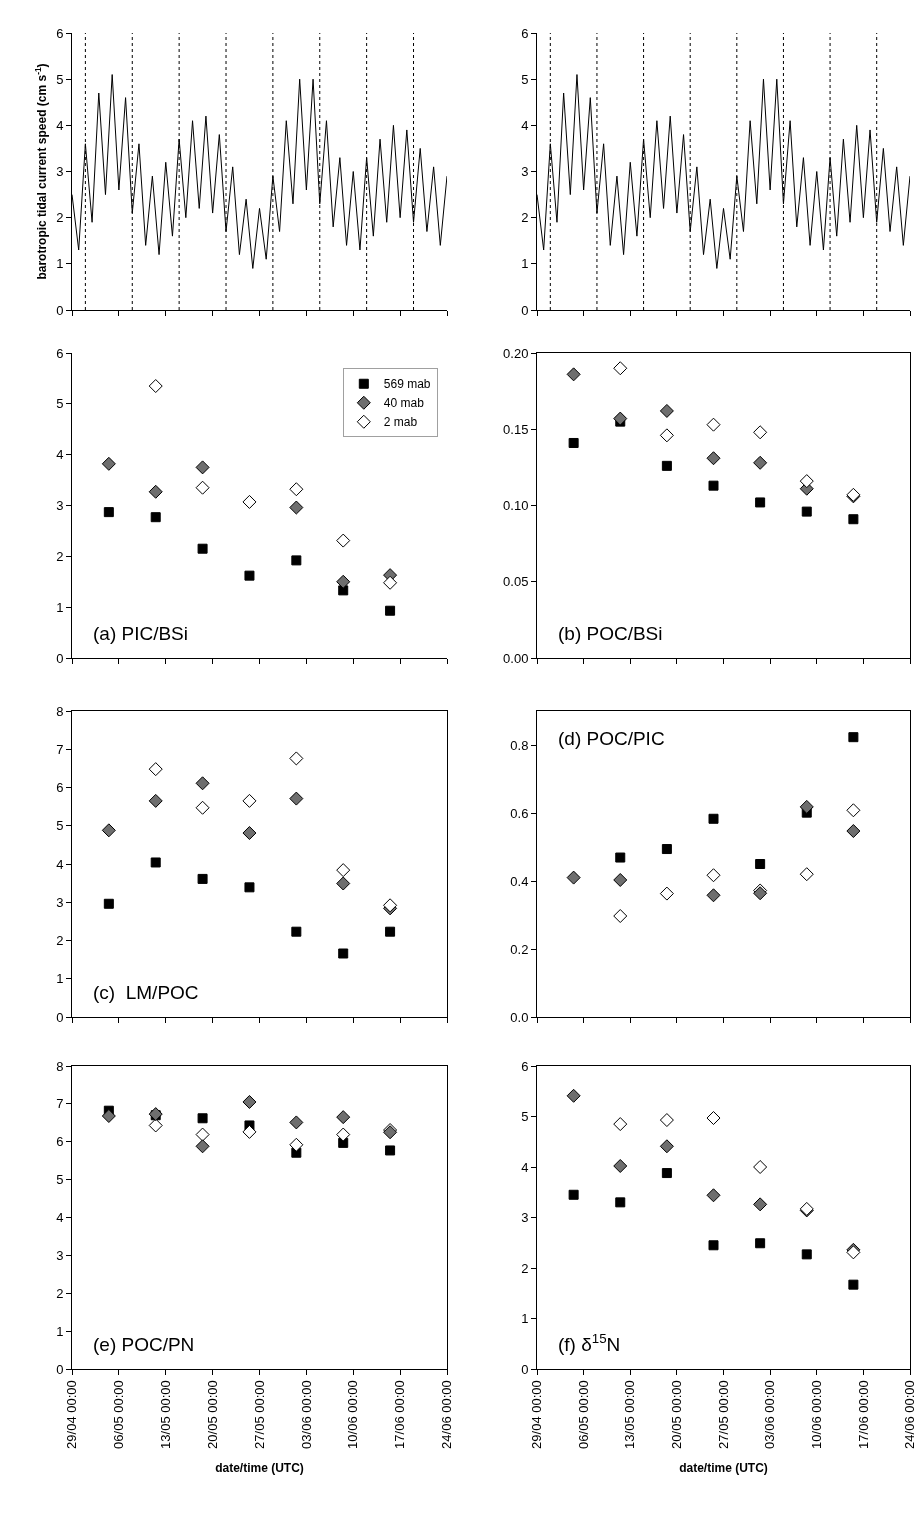 The width and height of the screenshot is (919, 1525). I want to click on annotation: (b) POC/BSi, so click(610, 633).